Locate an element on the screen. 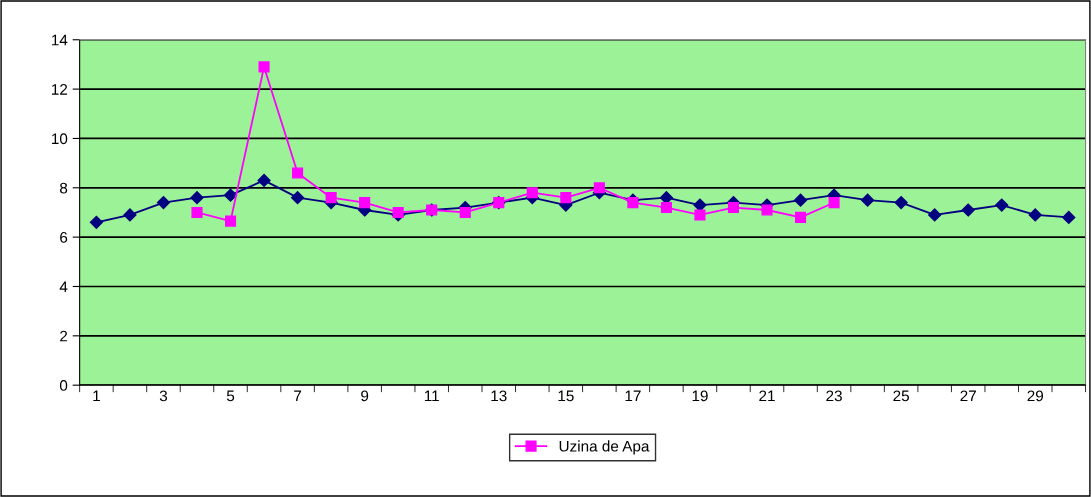 This screenshot has width=1091, height=497. x-tick-label: 17 is located at coordinates (633, 396).